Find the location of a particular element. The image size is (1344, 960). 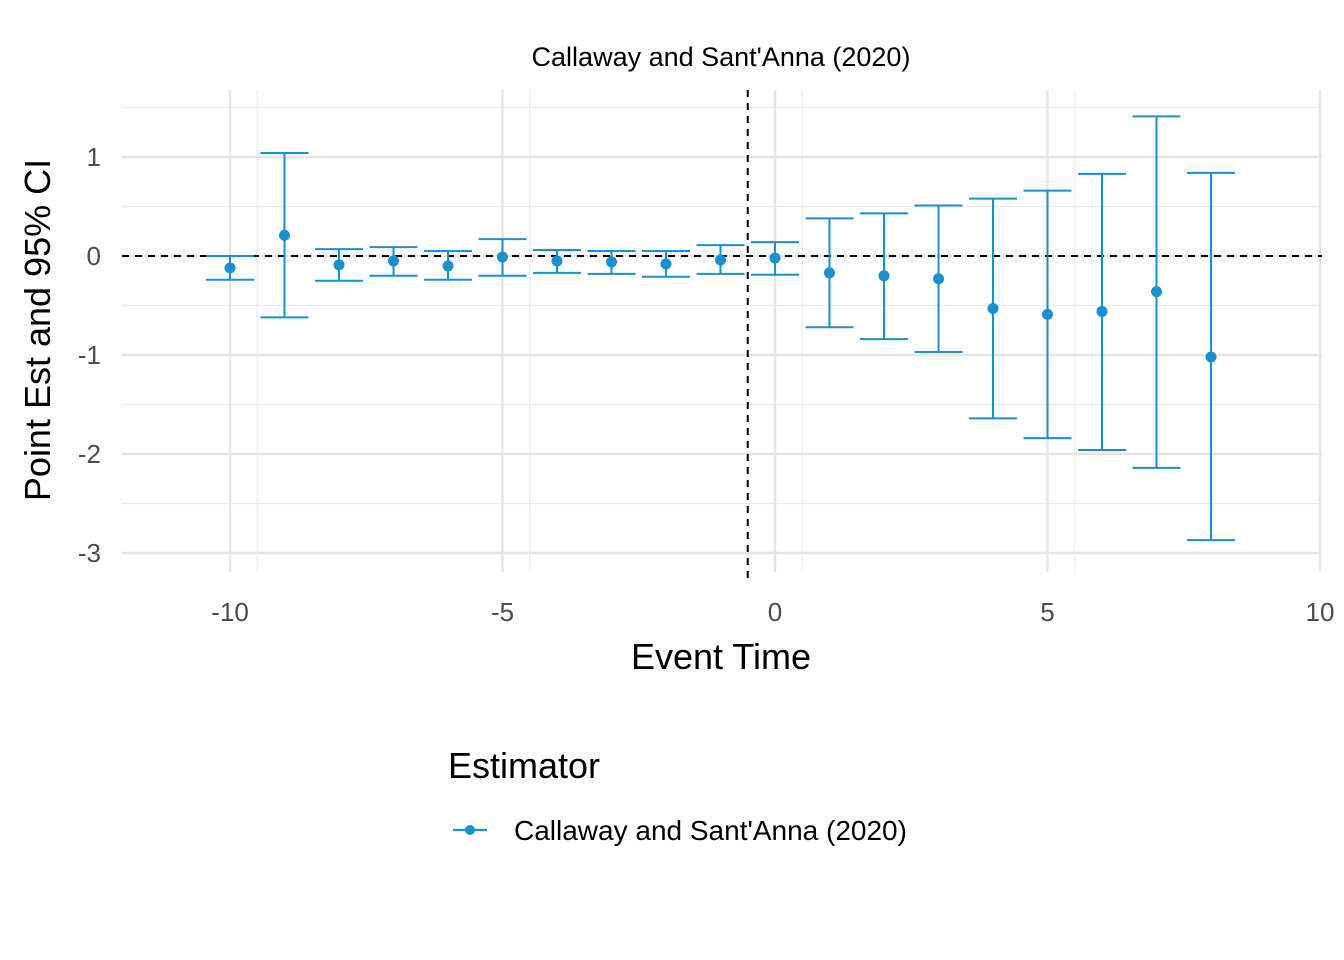

y-tick-label: -1 is located at coordinates (89, 355).